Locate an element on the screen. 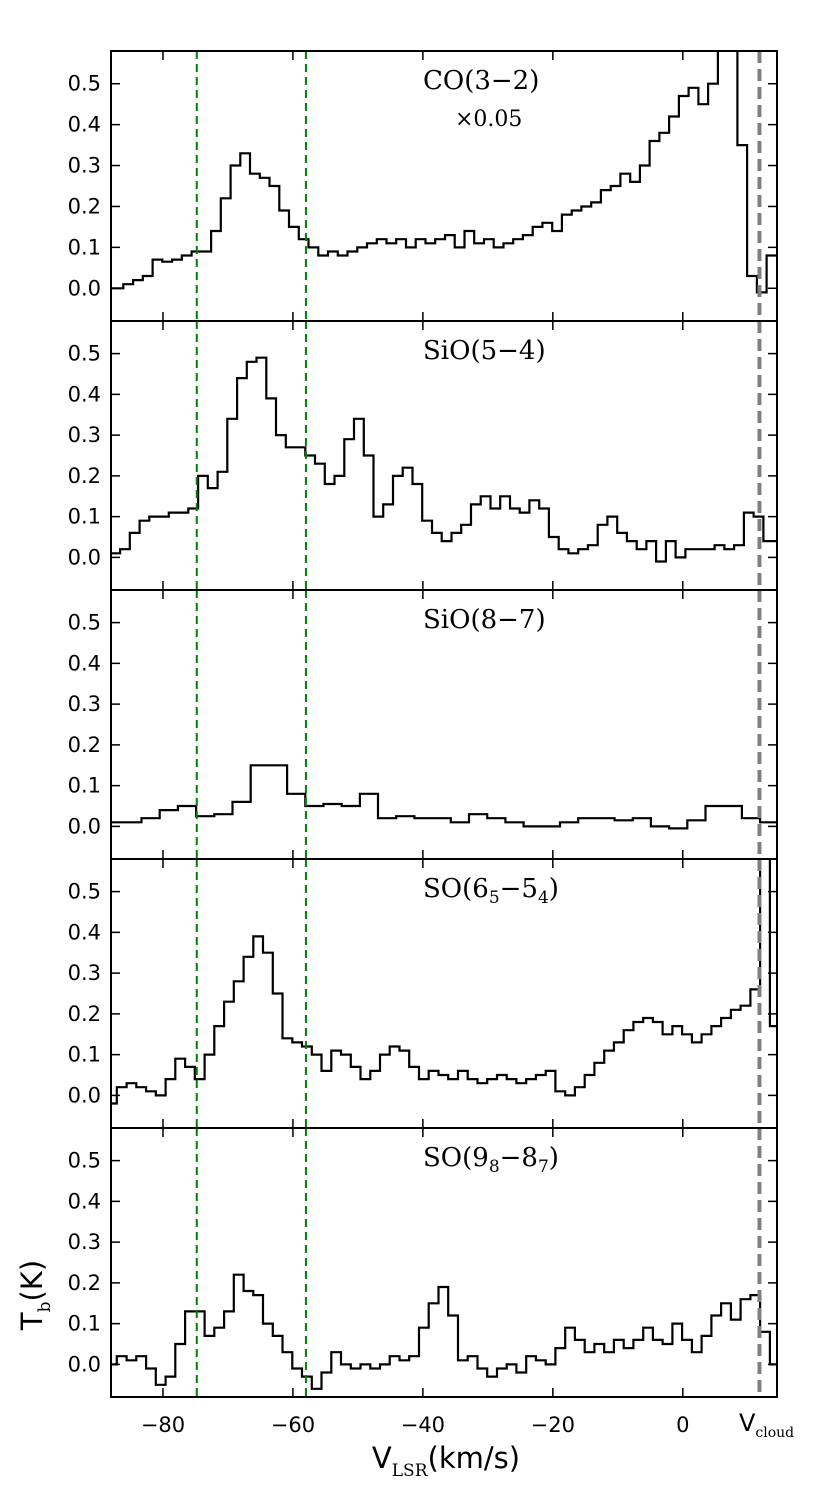 The width and height of the screenshot is (830, 1495). y-tick-label-0-1: 0.1 is located at coordinates (84, 247).